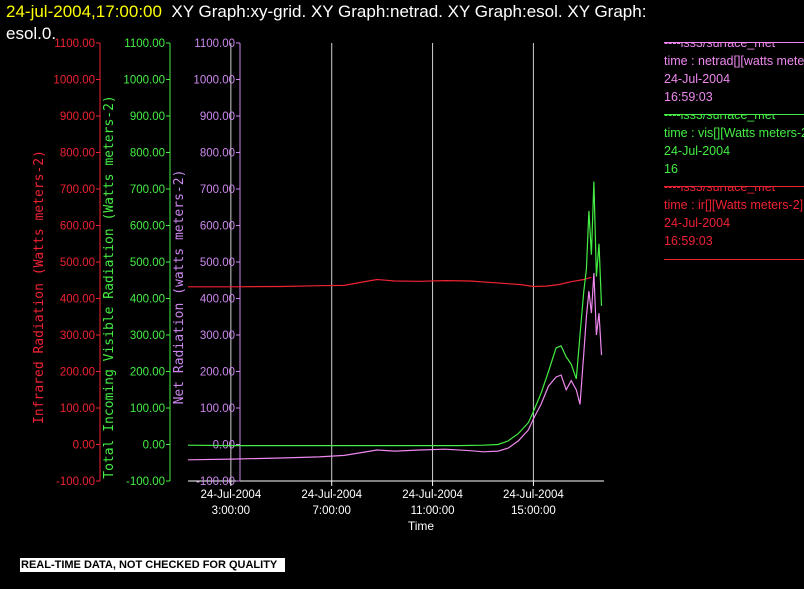 Image resolution: width=804 pixels, height=589 pixels. Describe the element at coordinates (390, 282) in the screenshot. I see `series-line-ir` at that location.